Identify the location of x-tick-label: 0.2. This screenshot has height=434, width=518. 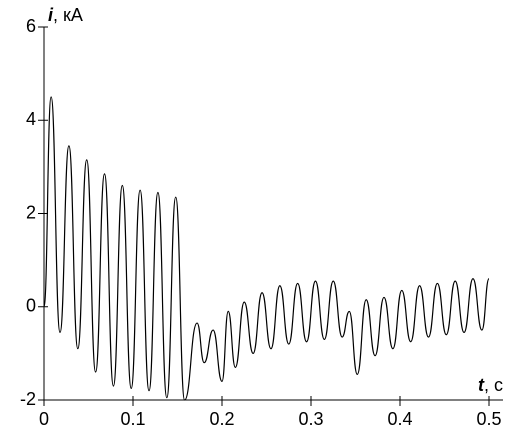
(221, 419).